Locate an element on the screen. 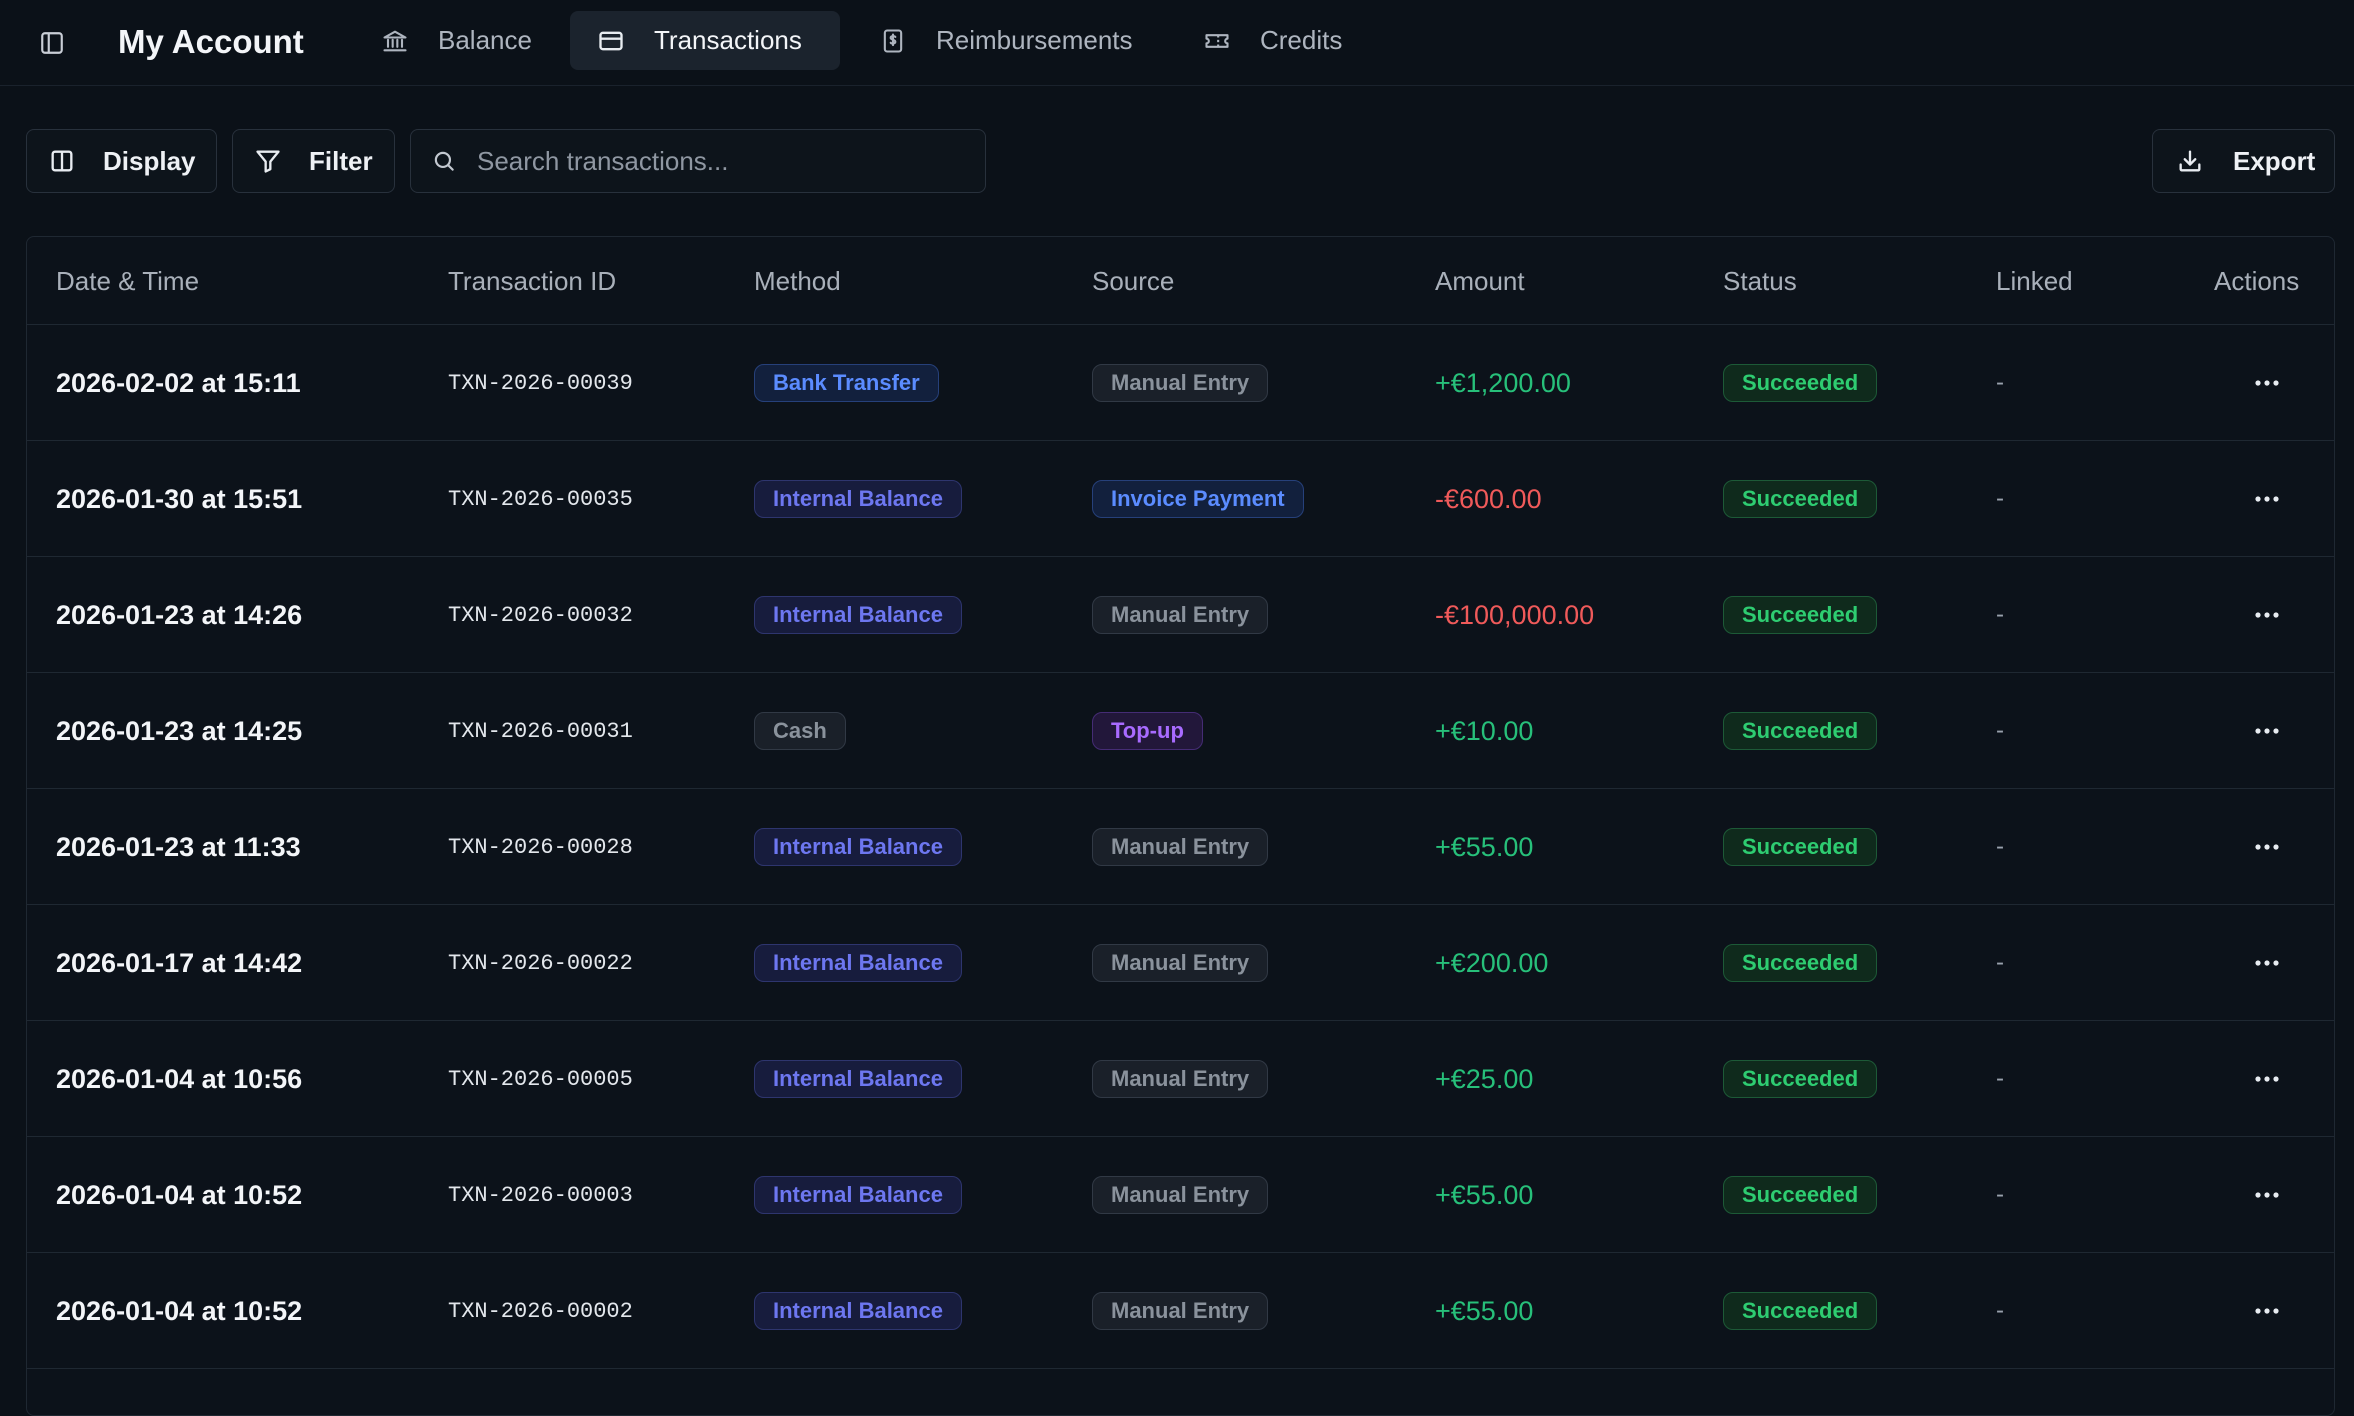  cell-amount: +€1,200.00 is located at coordinates (1503, 382).